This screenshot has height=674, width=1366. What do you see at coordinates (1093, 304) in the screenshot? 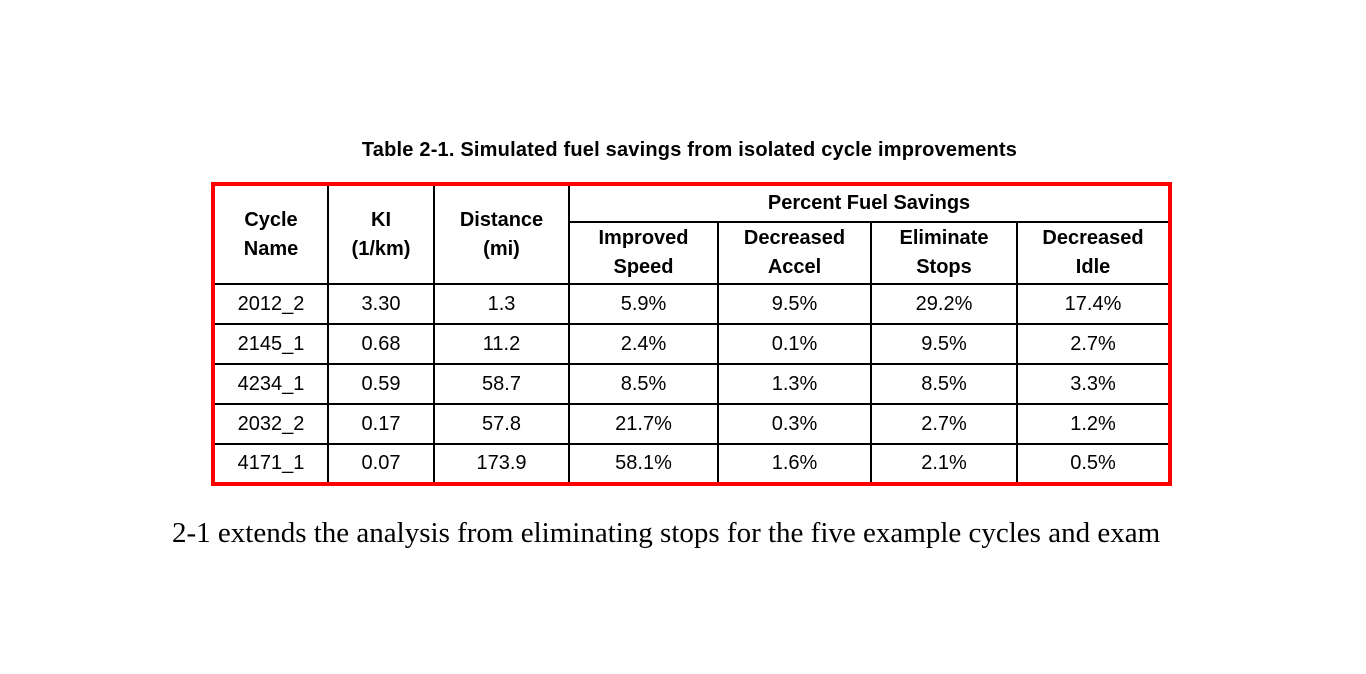
I see `cell-decreased-idle: 17.4%` at bounding box center [1093, 304].